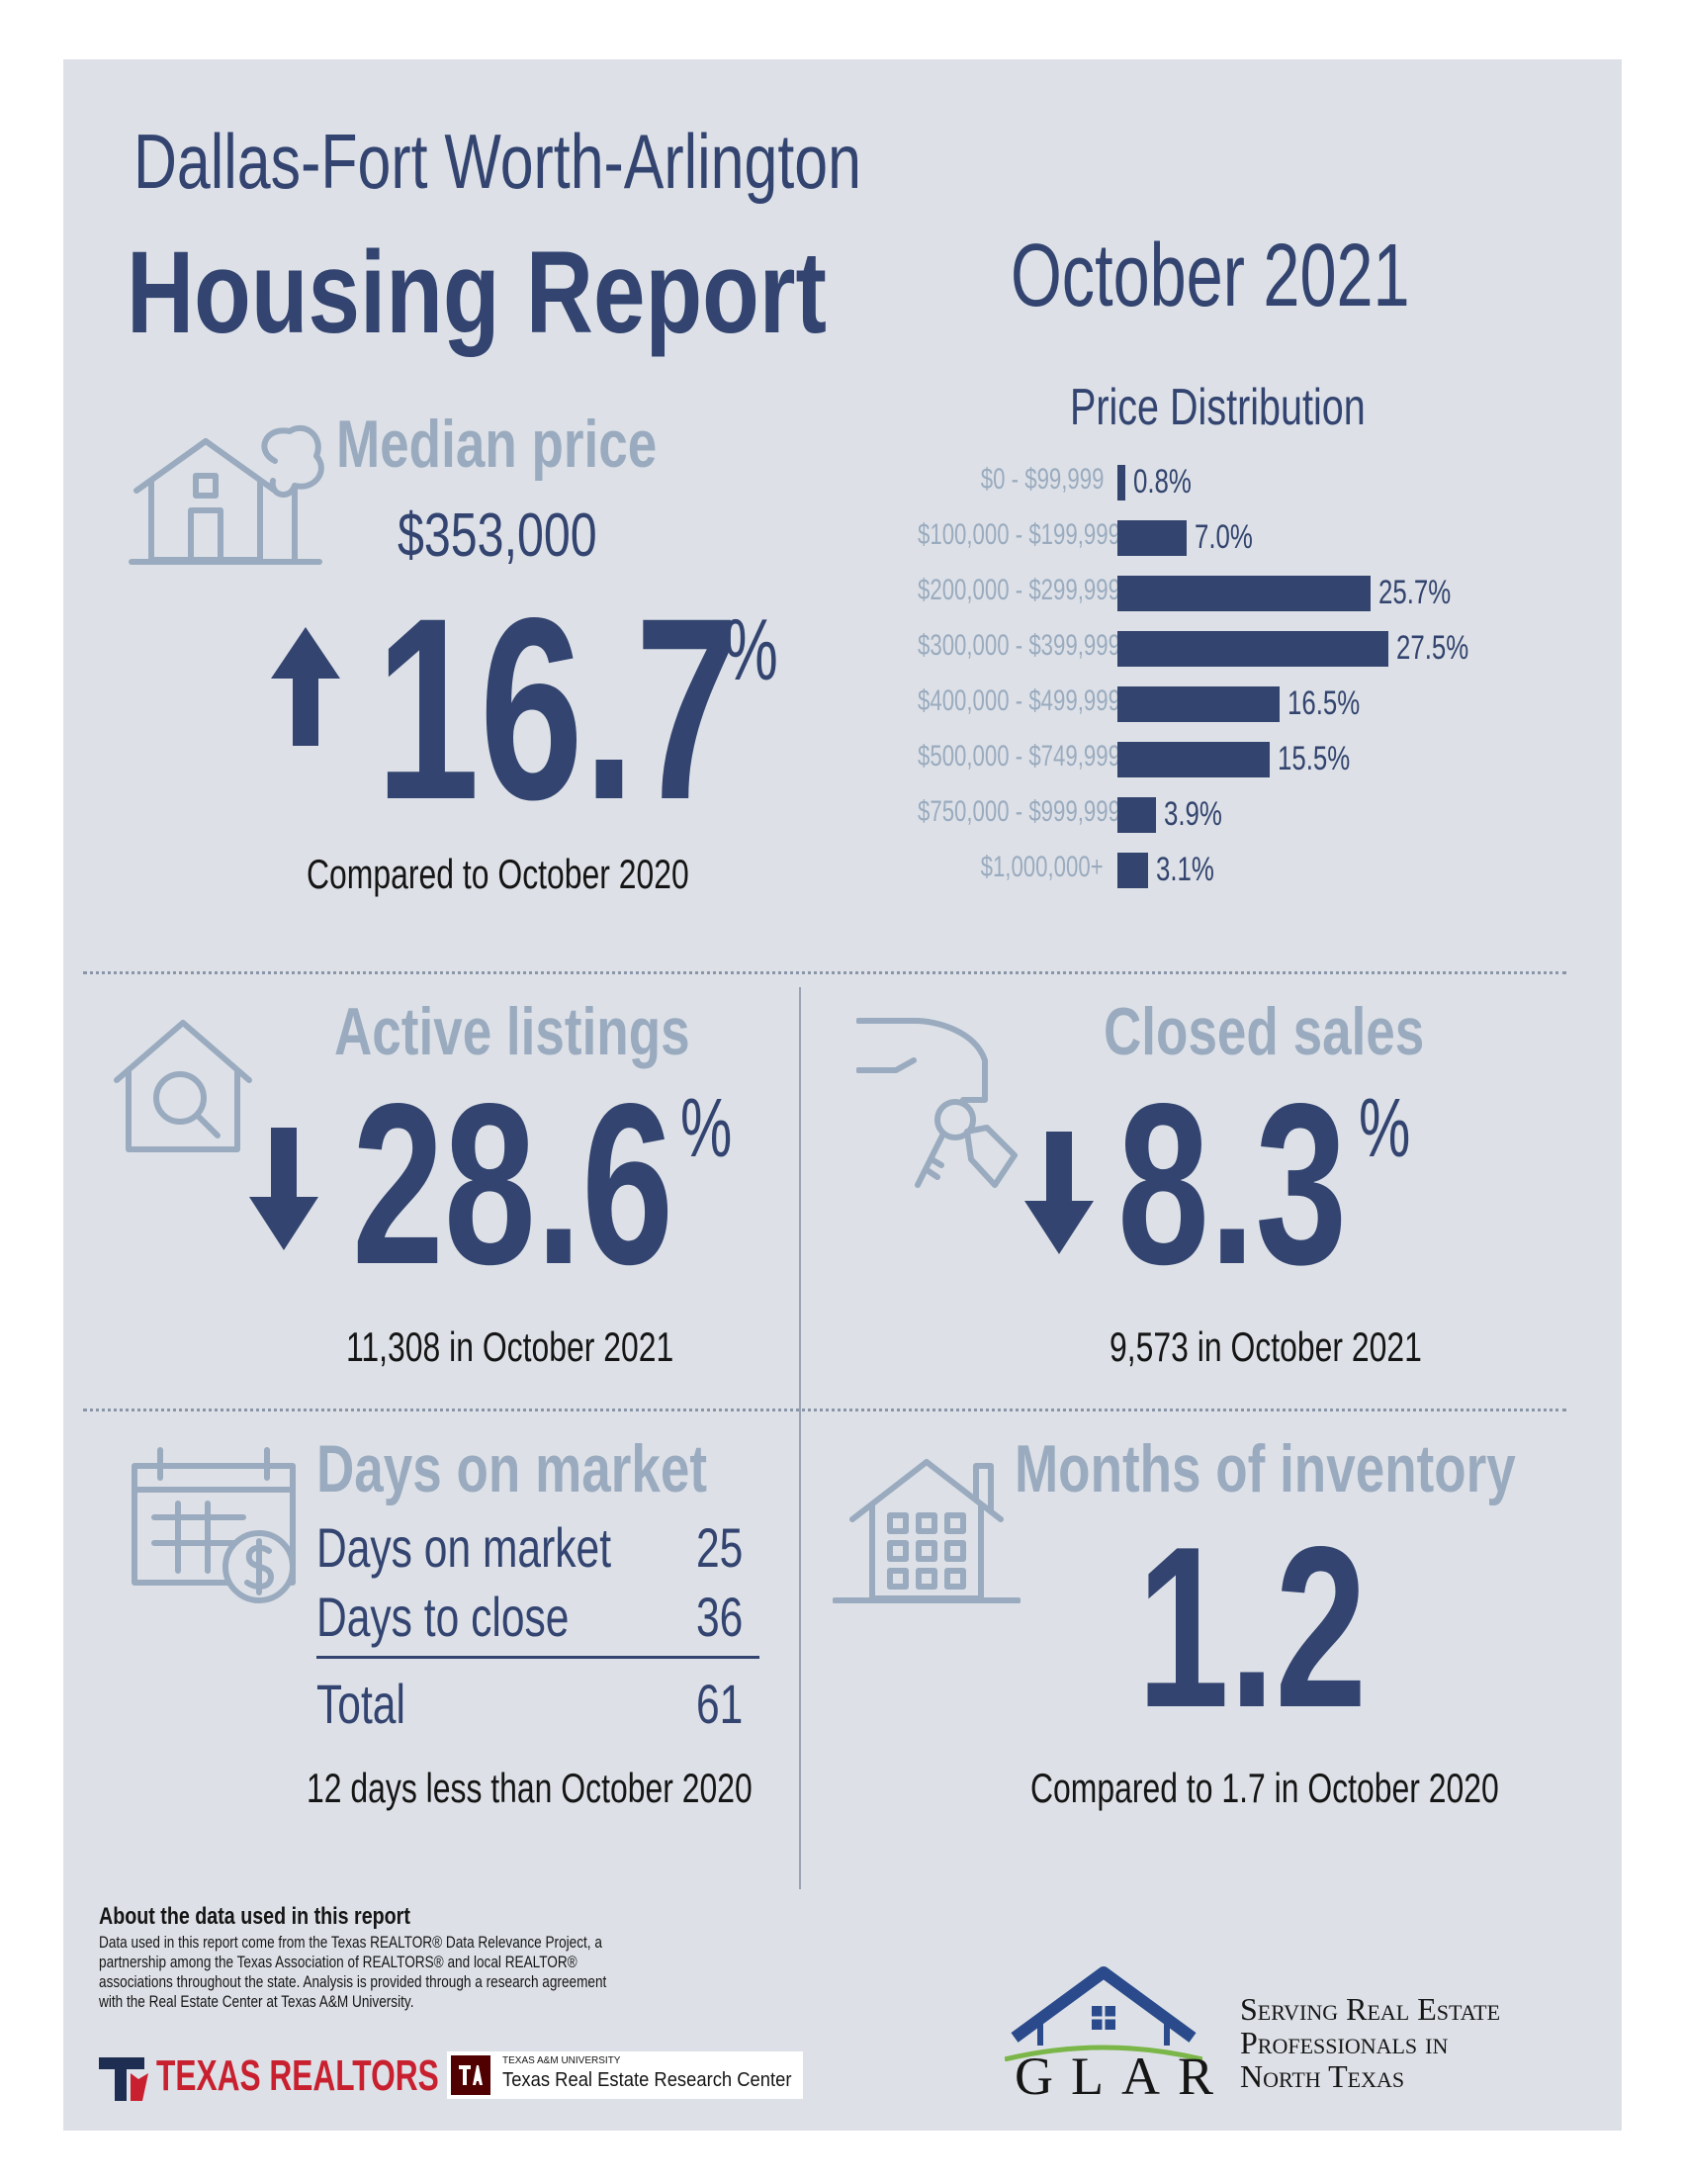 This screenshot has width=1687, height=2184. Describe the element at coordinates (1103, 2013) in the screenshot. I see `glar-house-logo-icon` at that location.